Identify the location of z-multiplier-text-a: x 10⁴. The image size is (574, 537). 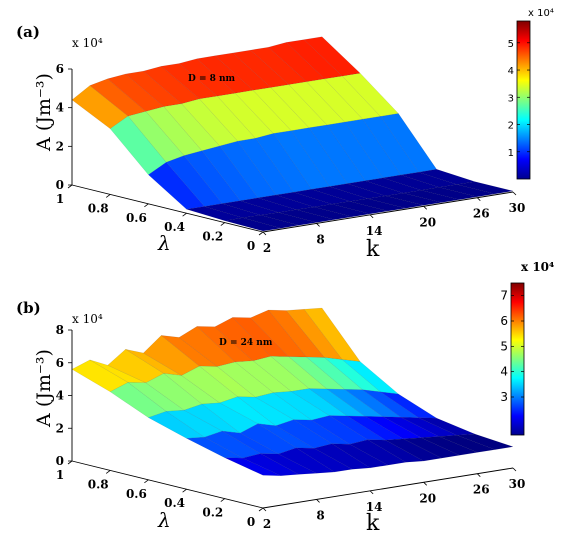
(87, 43).